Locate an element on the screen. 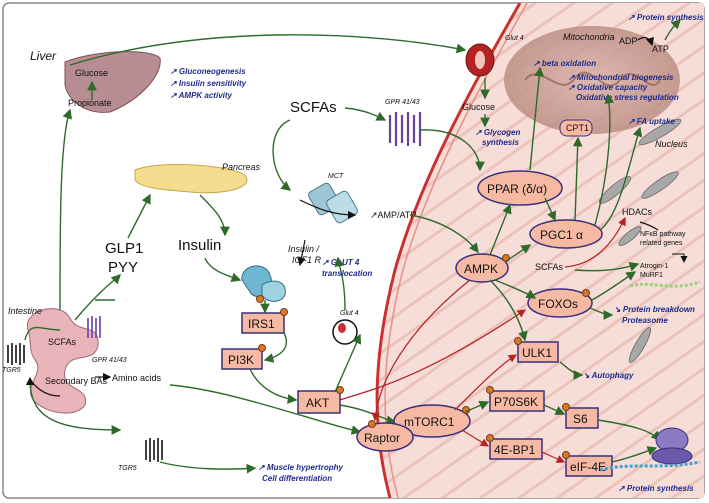 The image size is (709, 503). ppar-node is located at coordinates (520, 188).